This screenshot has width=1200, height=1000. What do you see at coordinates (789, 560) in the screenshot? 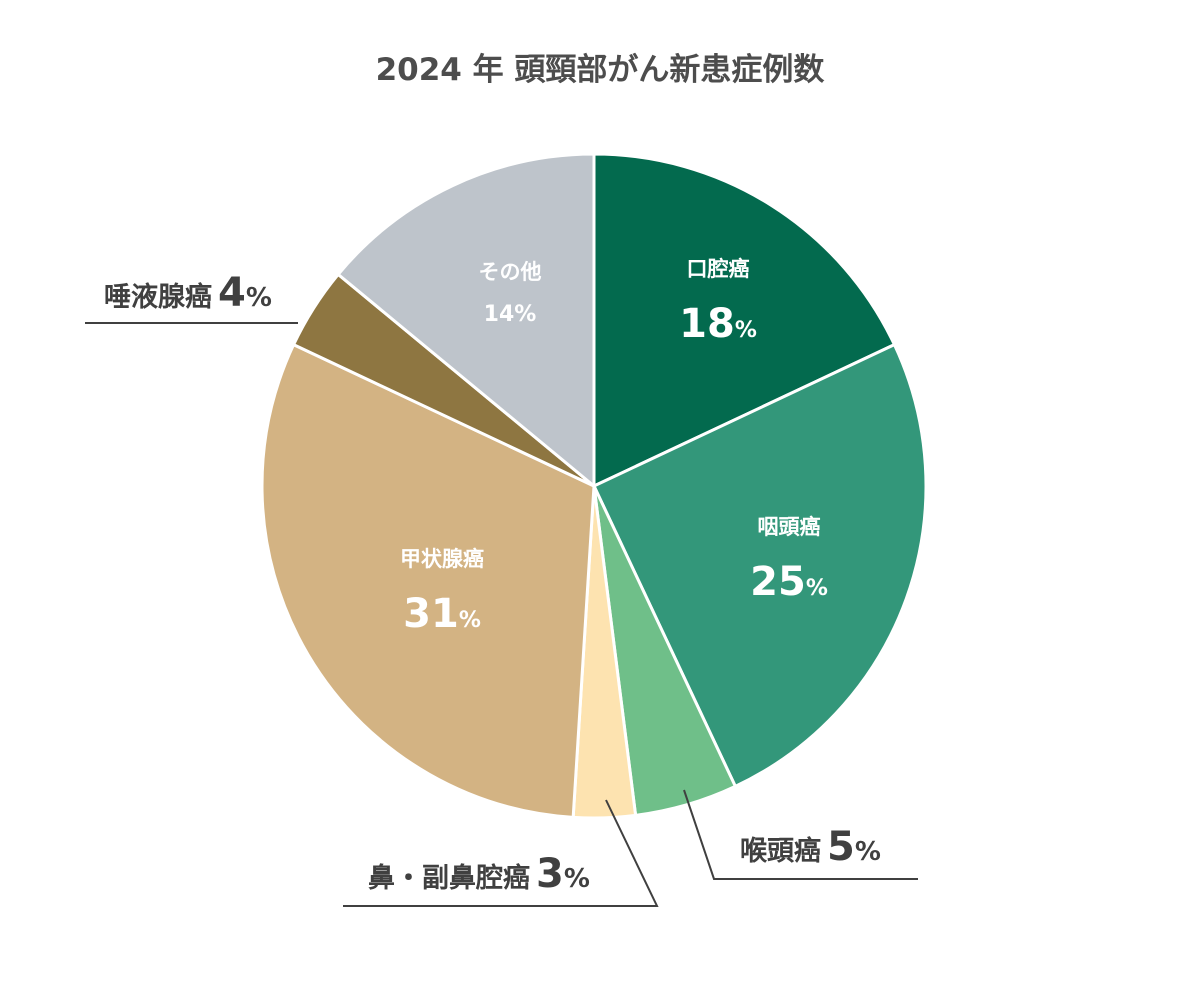
I see `label-pharynx: 咽頭癌 25%` at bounding box center [789, 560].